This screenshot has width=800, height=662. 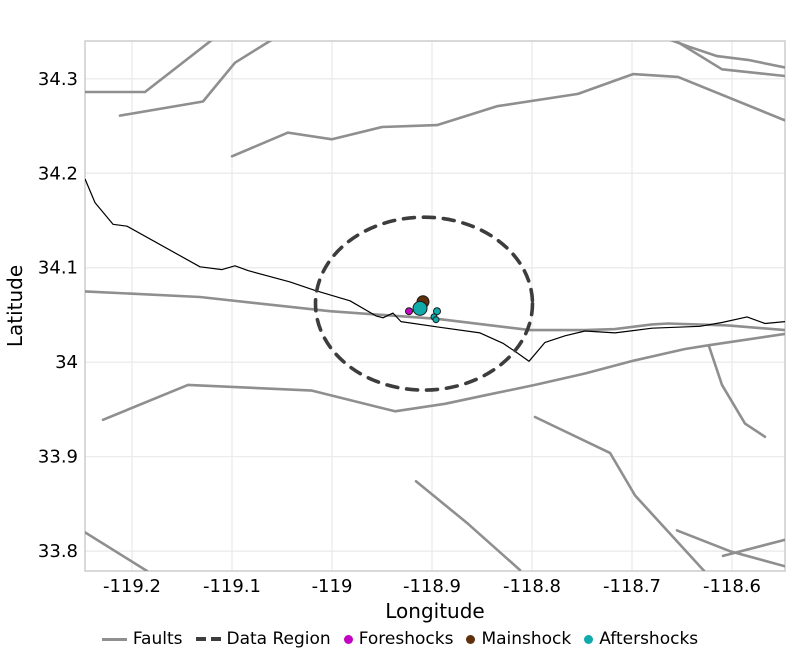 What do you see at coordinates (15, 306) in the screenshot?
I see `y-axis-label: Latitude` at bounding box center [15, 306].